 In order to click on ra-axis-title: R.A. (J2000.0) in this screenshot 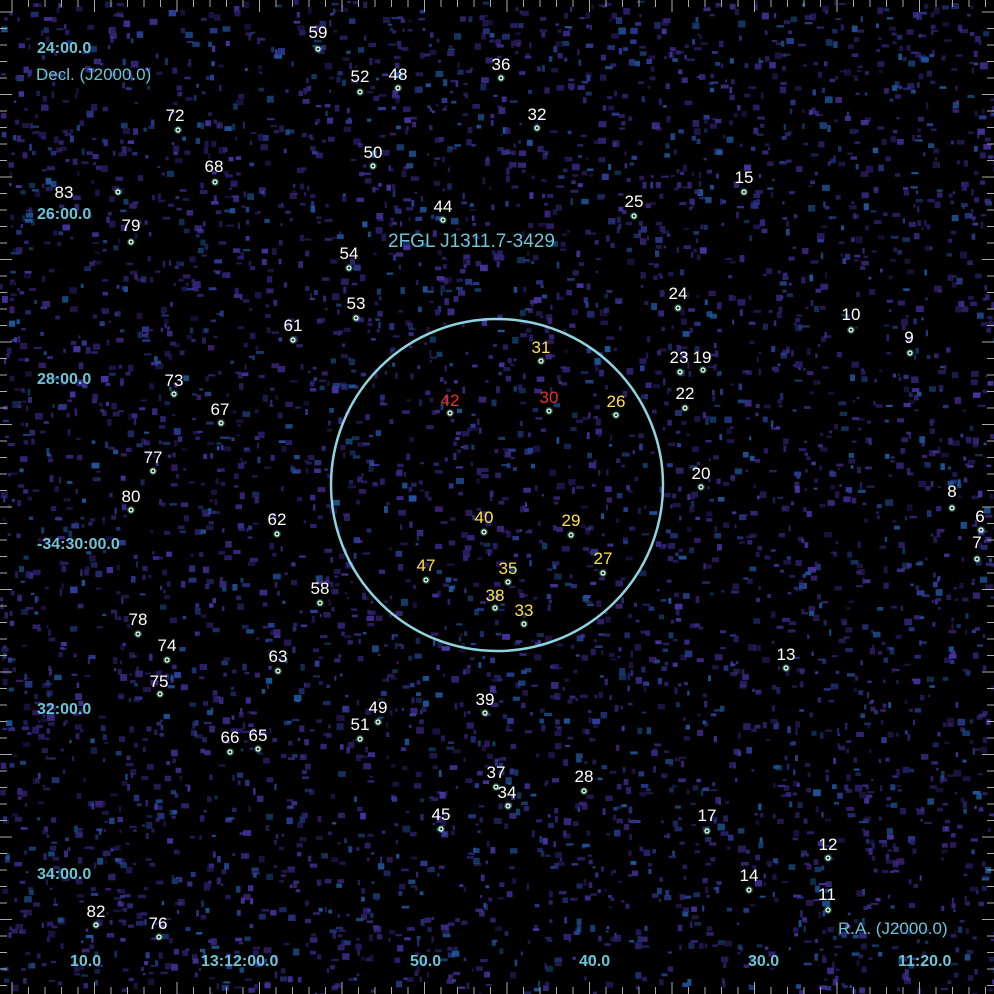, I will do `click(893, 928)`.